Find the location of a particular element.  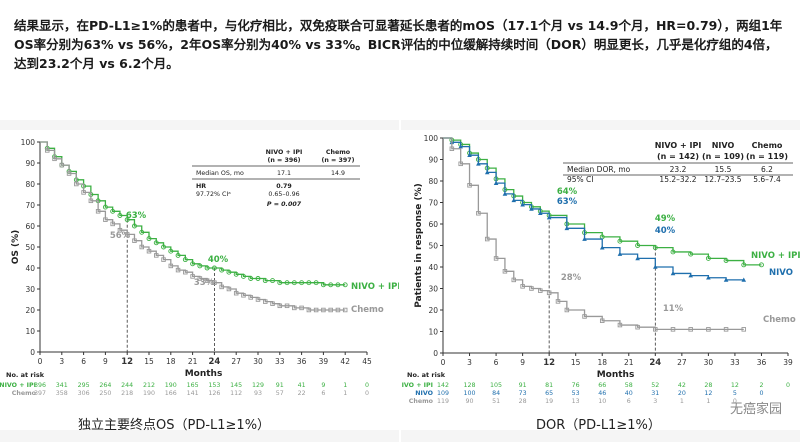

at-risk-value: 295 is located at coordinates (84, 385).